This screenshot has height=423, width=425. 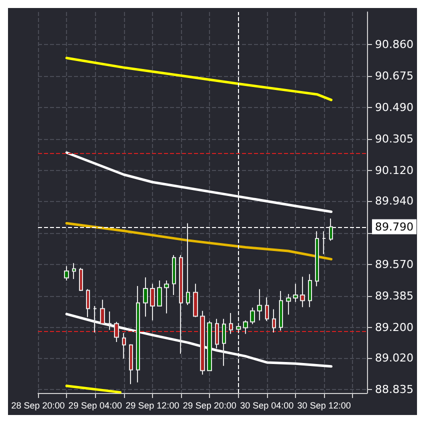 What do you see at coordinates (394, 44) in the screenshot?
I see `y-tick-label: 90.860` at bounding box center [394, 44].